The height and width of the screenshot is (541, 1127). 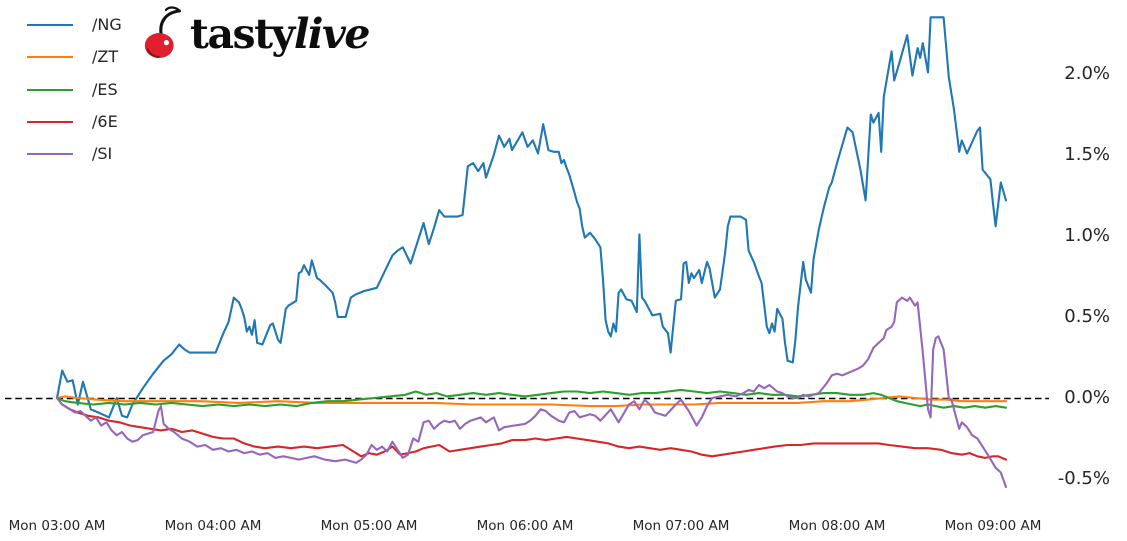 What do you see at coordinates (102, 154) in the screenshot?
I see `legend-label: /SI` at bounding box center [102, 154].